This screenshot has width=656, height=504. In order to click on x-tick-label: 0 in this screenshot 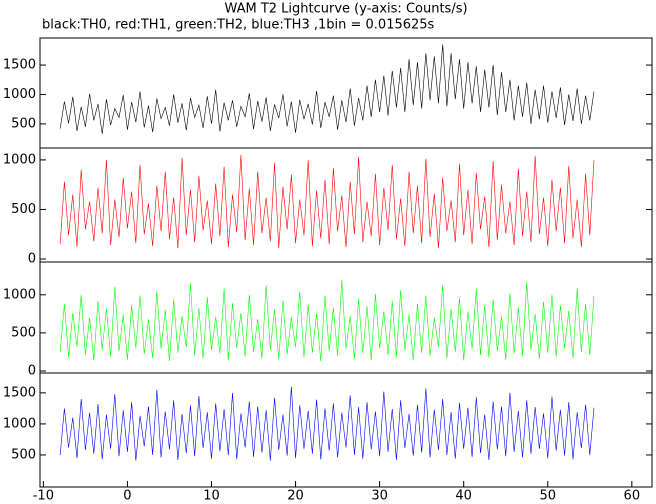, I will do `click(127, 496)`.